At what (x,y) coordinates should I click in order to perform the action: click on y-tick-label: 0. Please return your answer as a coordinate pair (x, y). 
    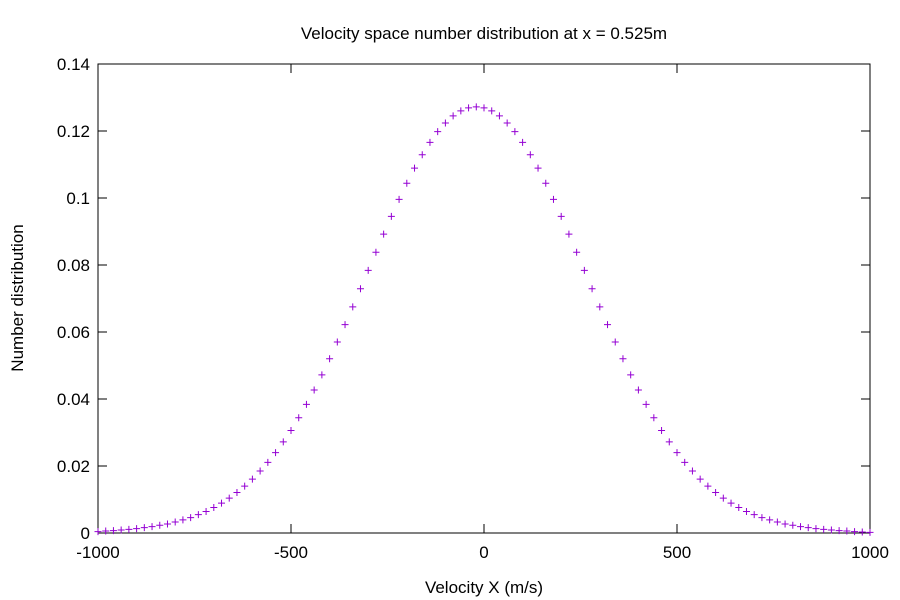
    Looking at the image, I should click on (85, 533).